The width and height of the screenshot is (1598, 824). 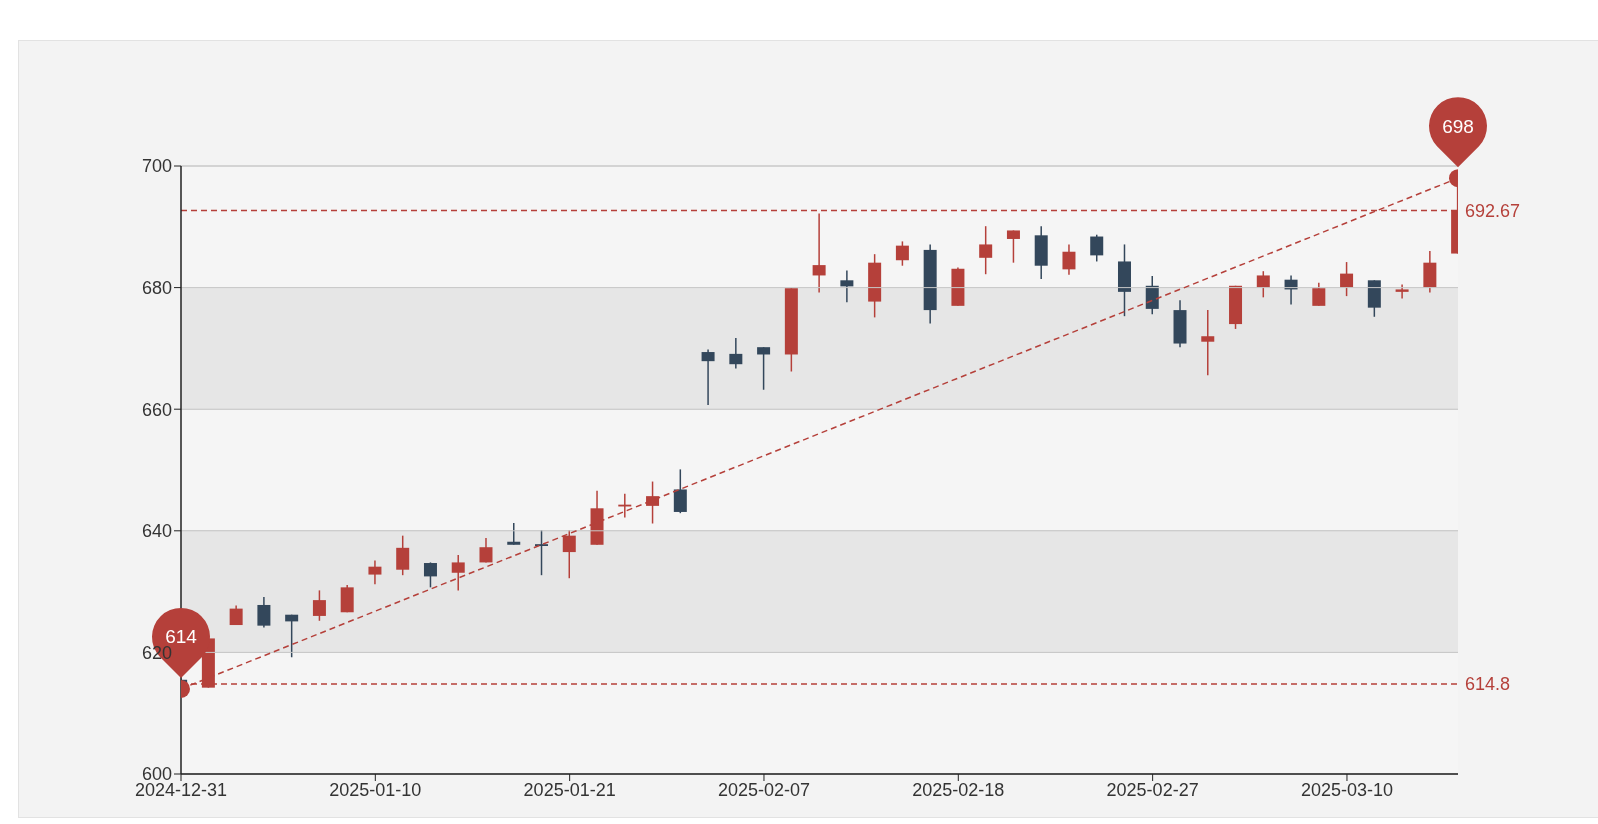 What do you see at coordinates (1152, 789) in the screenshot?
I see `x-tick-label: 2025-02-27` at bounding box center [1152, 789].